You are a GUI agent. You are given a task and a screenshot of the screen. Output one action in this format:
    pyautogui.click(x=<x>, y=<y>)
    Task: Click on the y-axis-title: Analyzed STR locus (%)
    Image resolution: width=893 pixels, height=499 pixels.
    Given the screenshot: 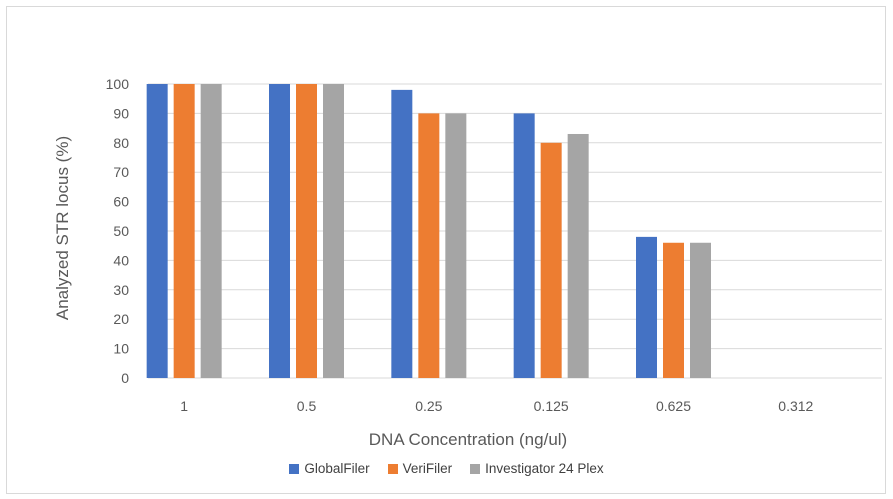 What is the action you would take?
    pyautogui.click(x=62, y=228)
    